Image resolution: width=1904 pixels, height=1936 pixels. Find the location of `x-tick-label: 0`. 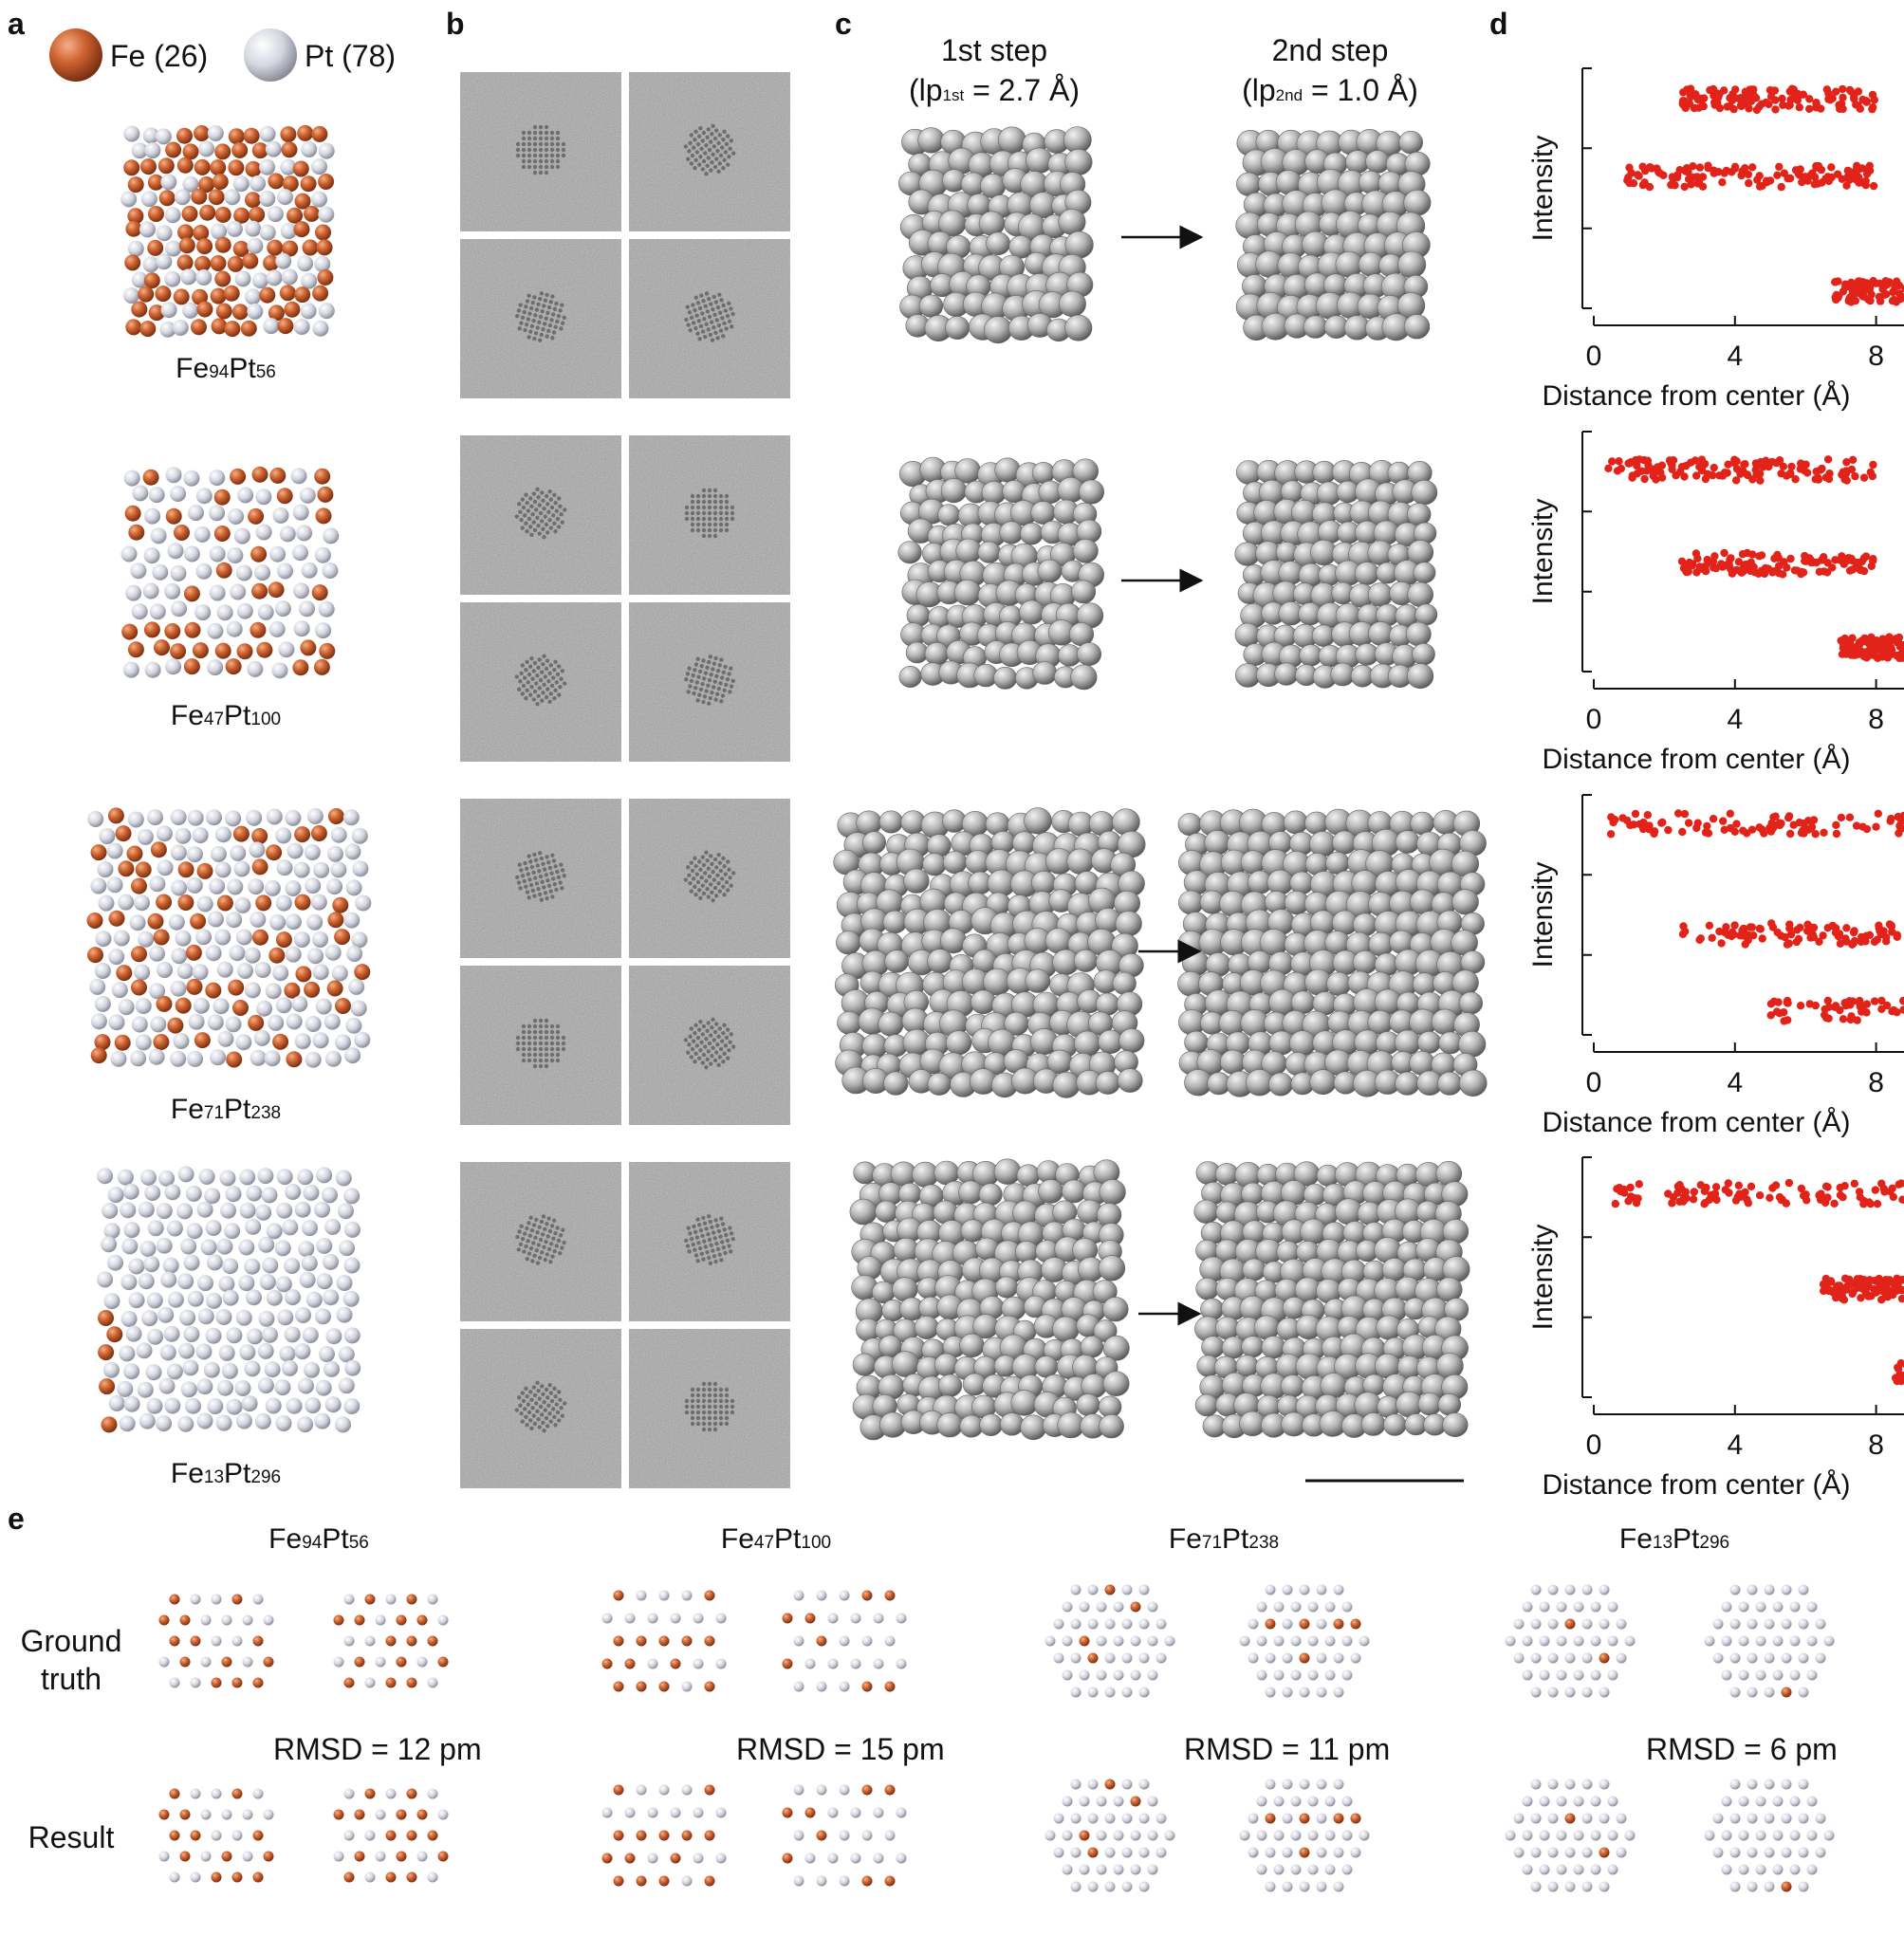

x-tick-label: 0 is located at coordinates (1594, 1445).